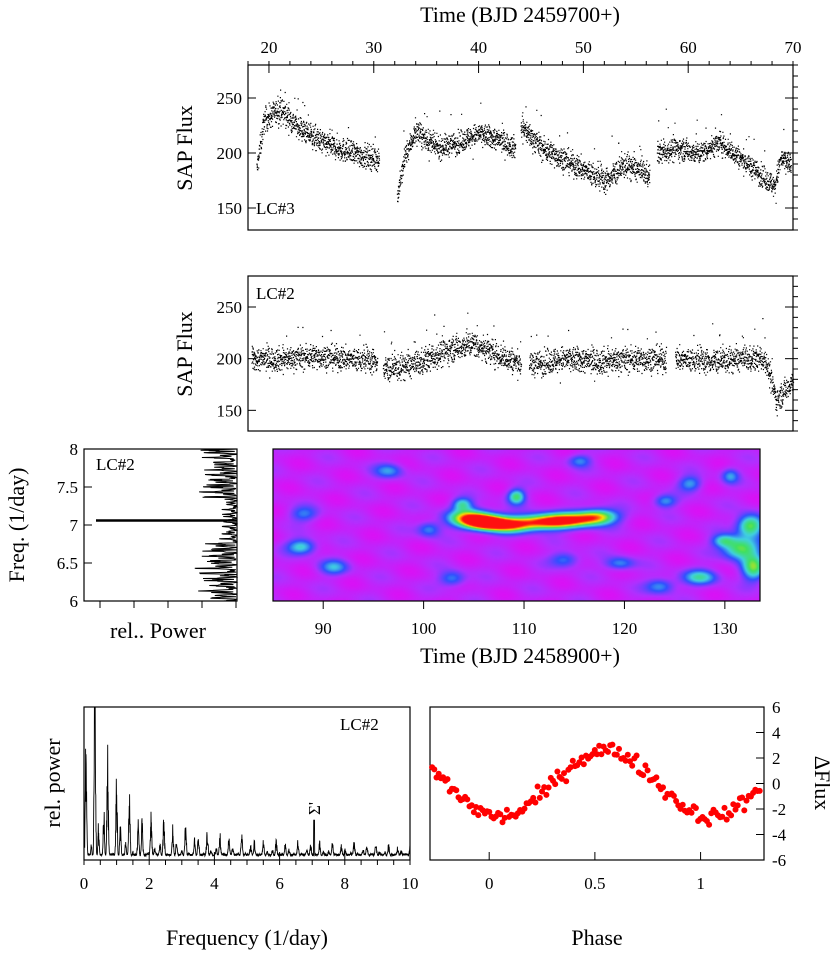 The width and height of the screenshot is (830, 956). Describe the element at coordinates (779, 860) in the screenshot. I see `y-tick-label: -6` at that location.